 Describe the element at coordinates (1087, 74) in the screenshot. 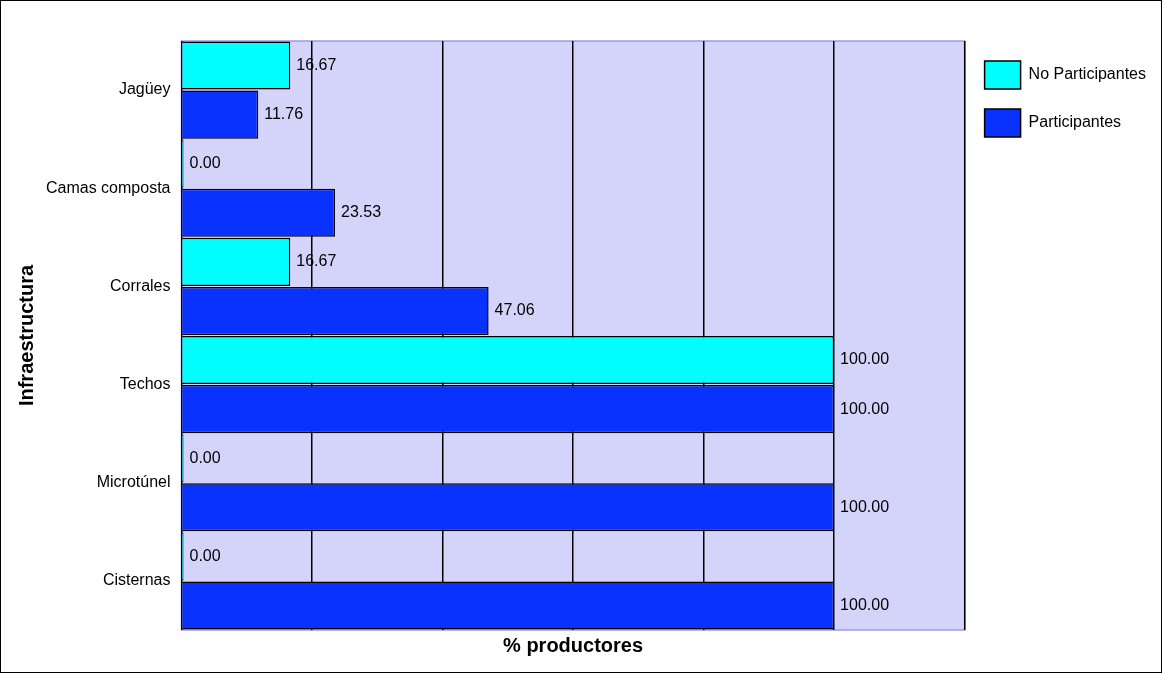

I see `legend-label: No Participantes` at that location.